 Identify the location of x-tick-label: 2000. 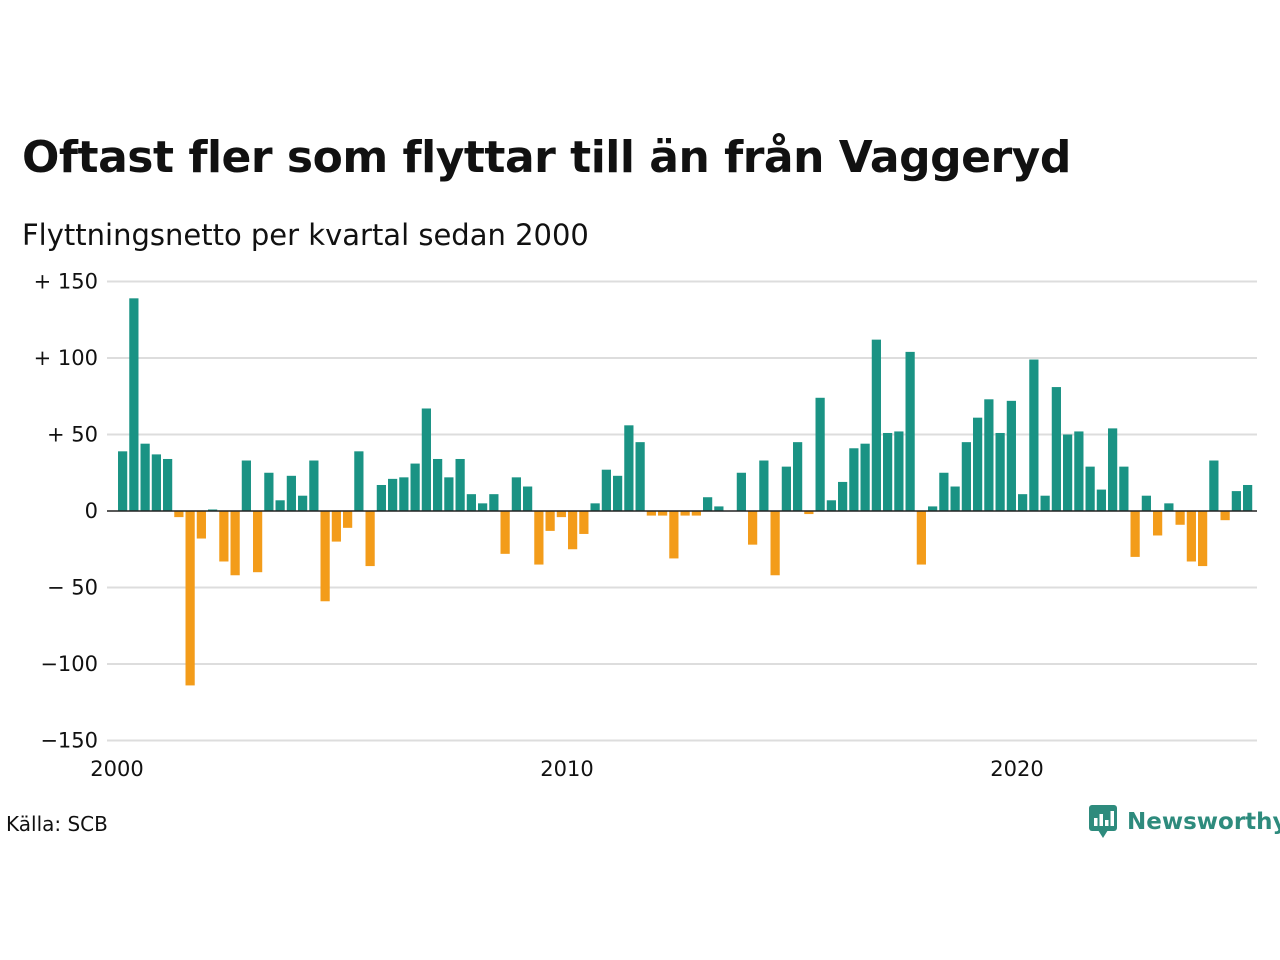
(116, 769).